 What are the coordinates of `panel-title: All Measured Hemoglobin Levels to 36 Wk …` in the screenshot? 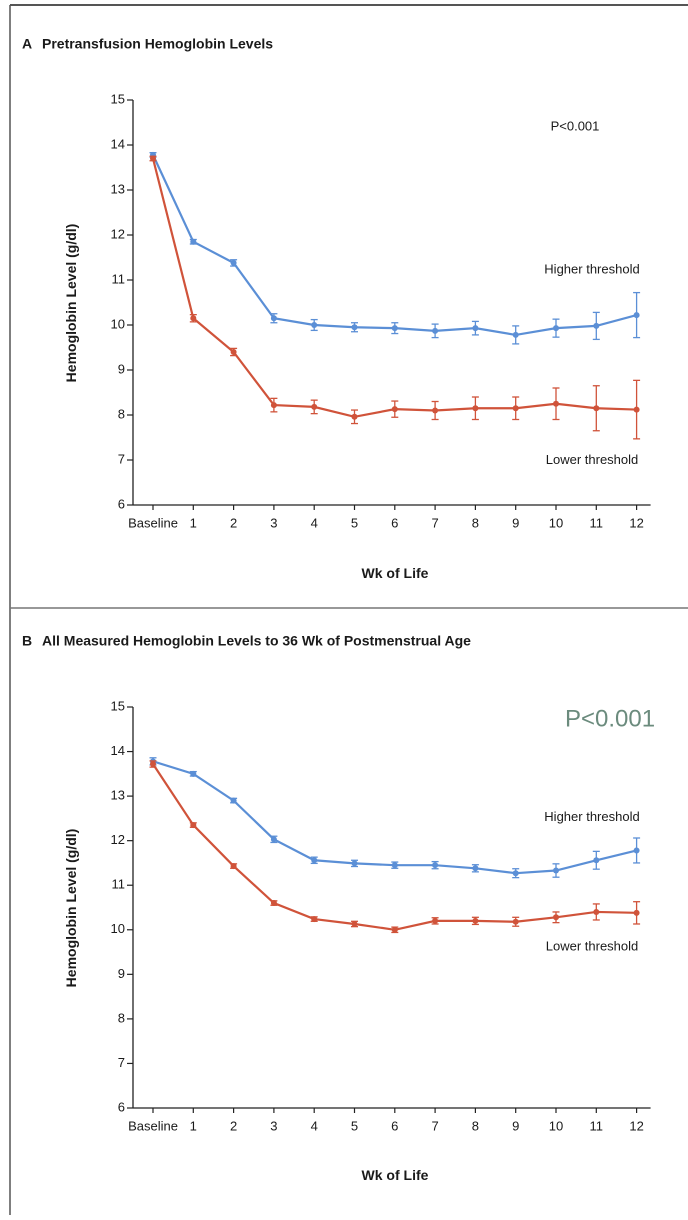 It's located at (256, 641).